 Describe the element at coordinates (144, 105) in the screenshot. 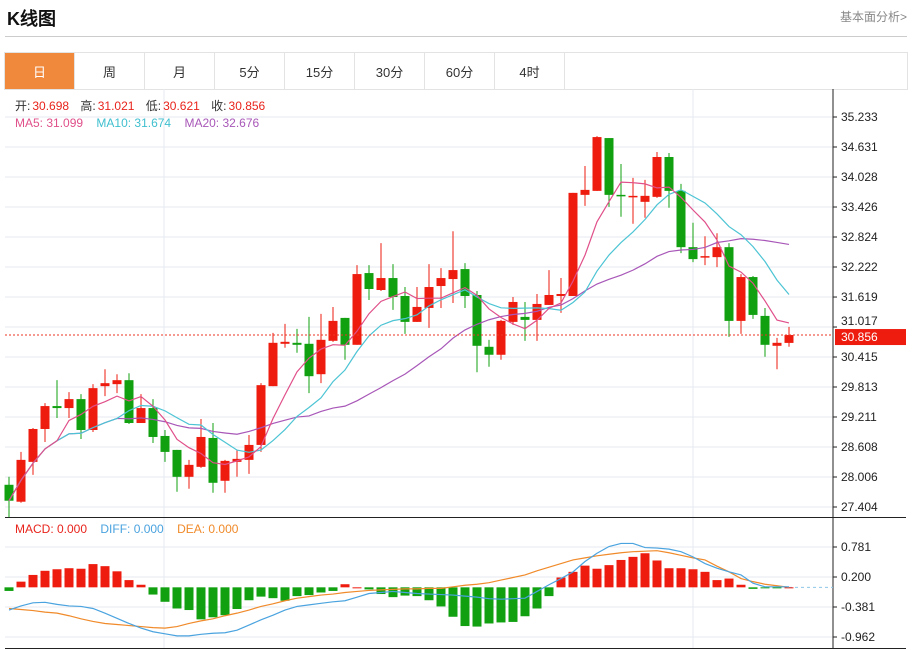

I see `ohlc-legend: 开: 30.698 高: 31.021 低: 30.621 收: 30.856` at that location.